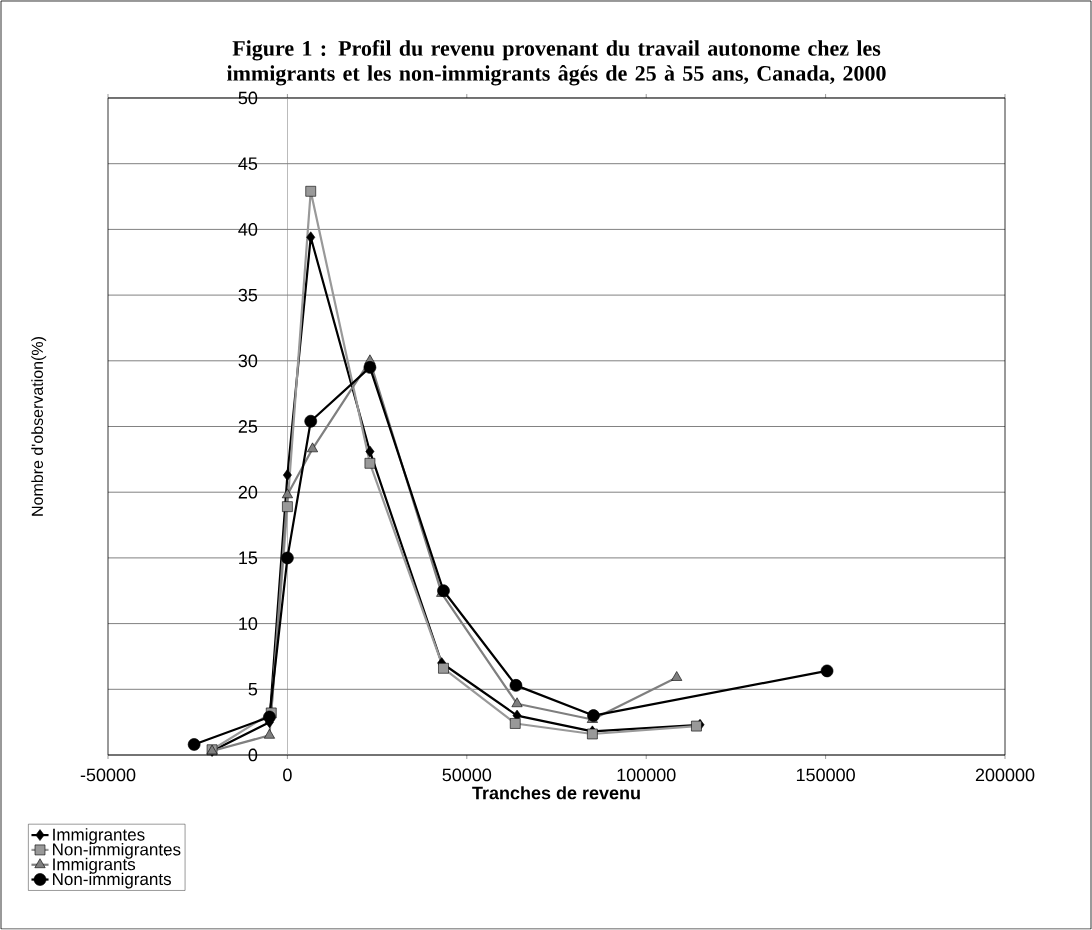 The width and height of the screenshot is (1092, 930). I want to click on x-tick-label: 0, so click(287, 775).